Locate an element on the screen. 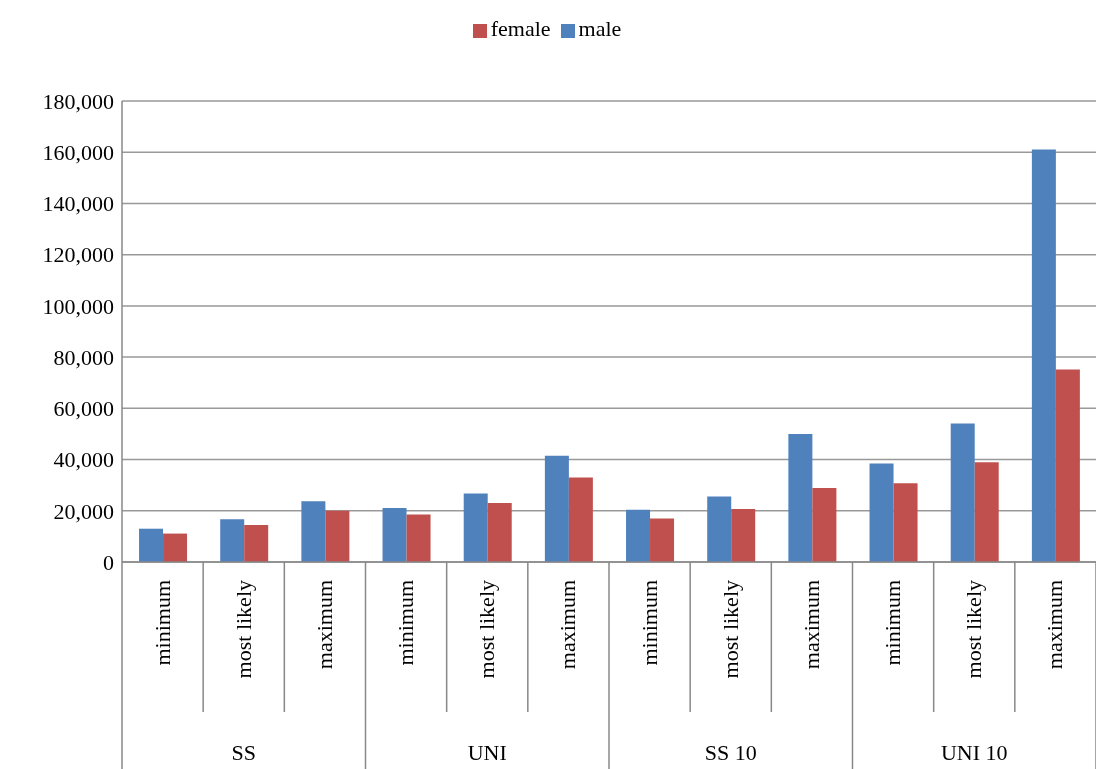 Image resolution: width=1096 pixels, height=769 pixels. y-tick-label: 80,000 is located at coordinates (83, 357).